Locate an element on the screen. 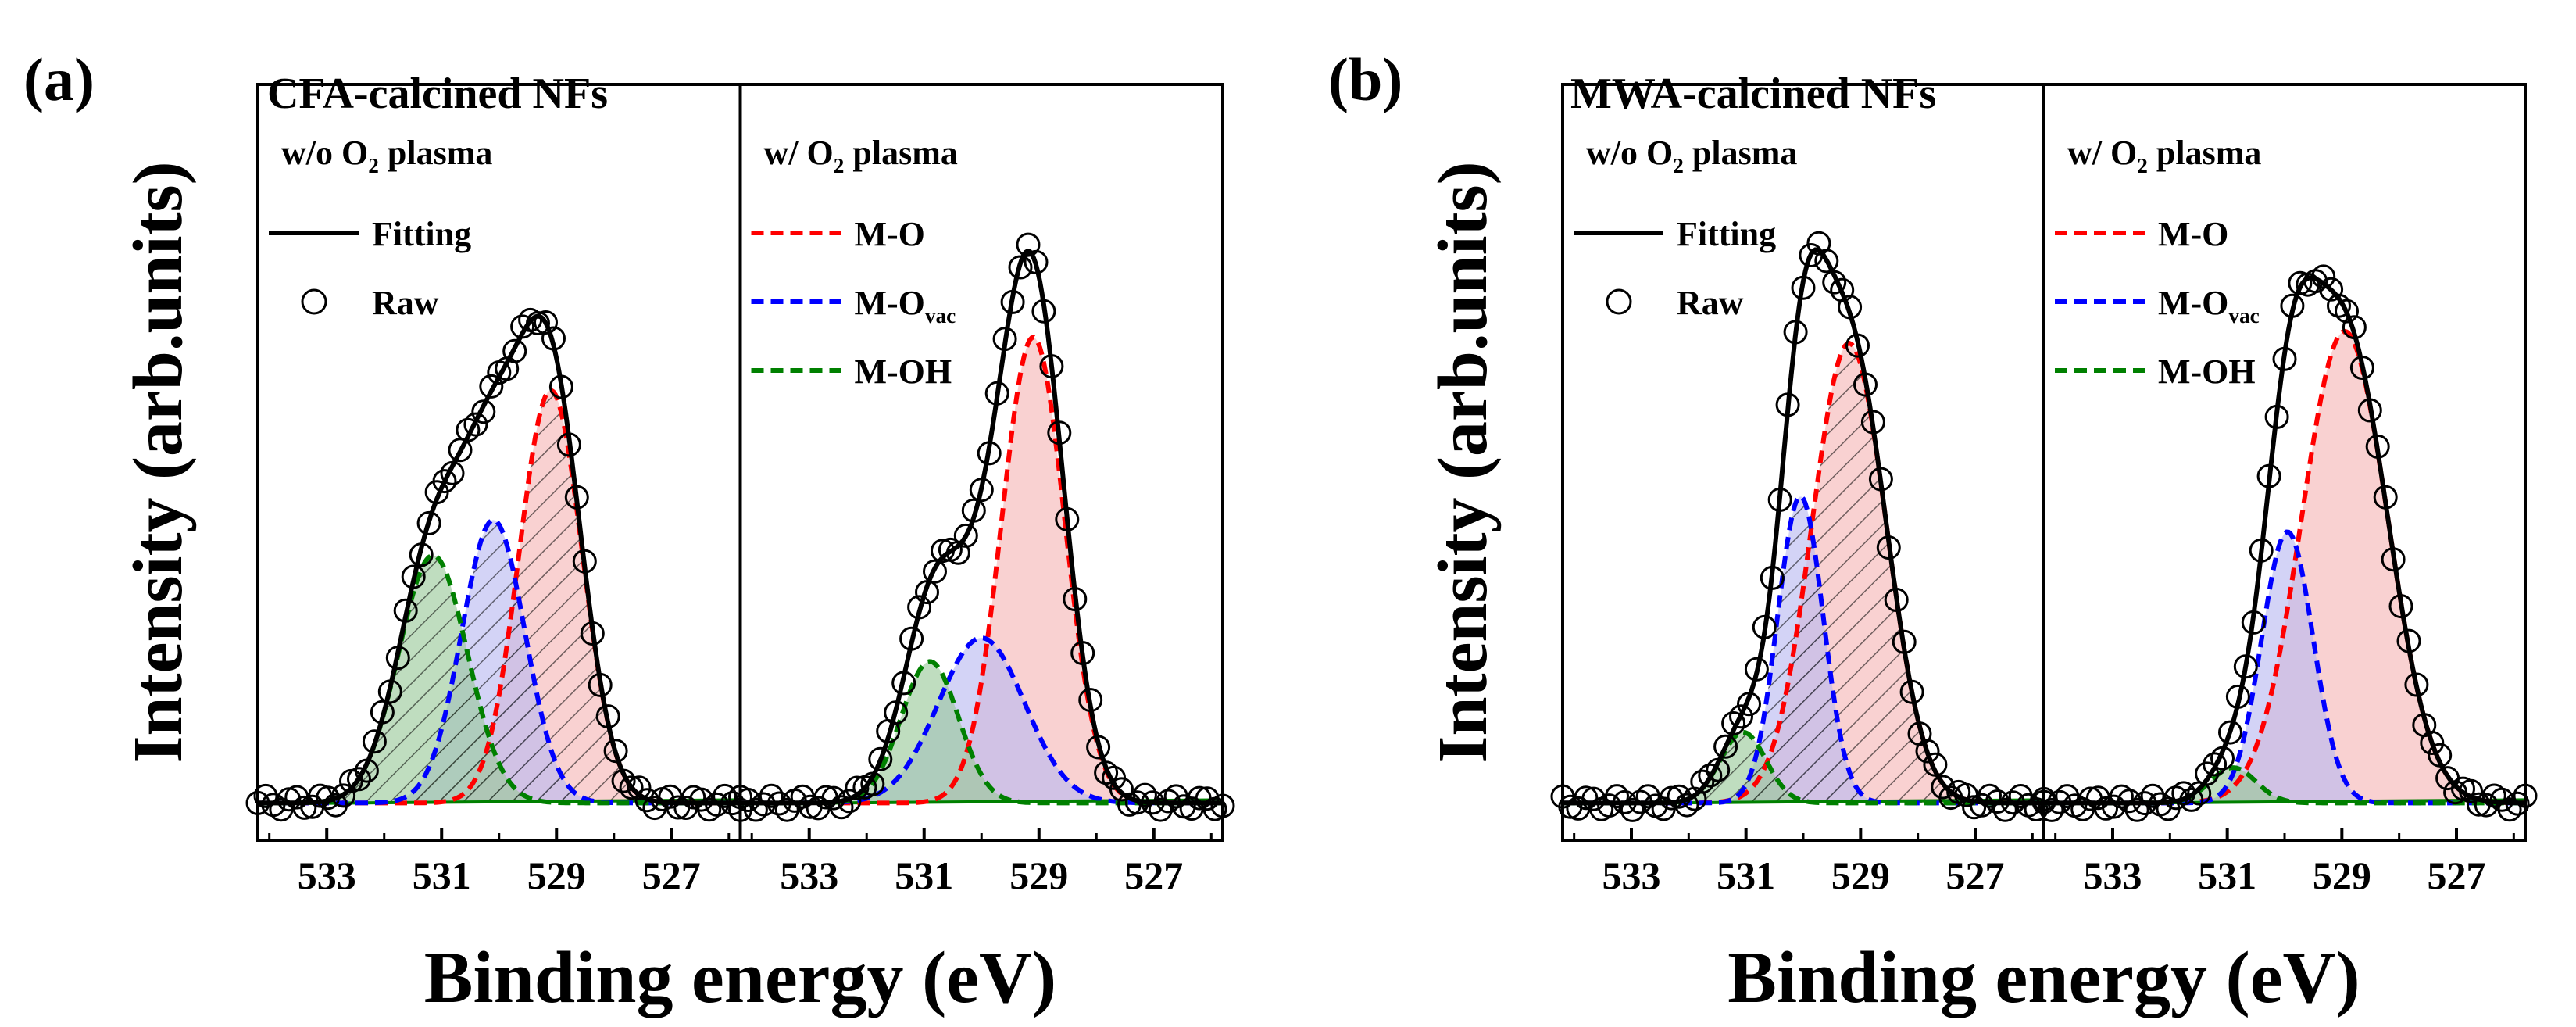  panel-a-xtick-label: 527 is located at coordinates (1154, 875).